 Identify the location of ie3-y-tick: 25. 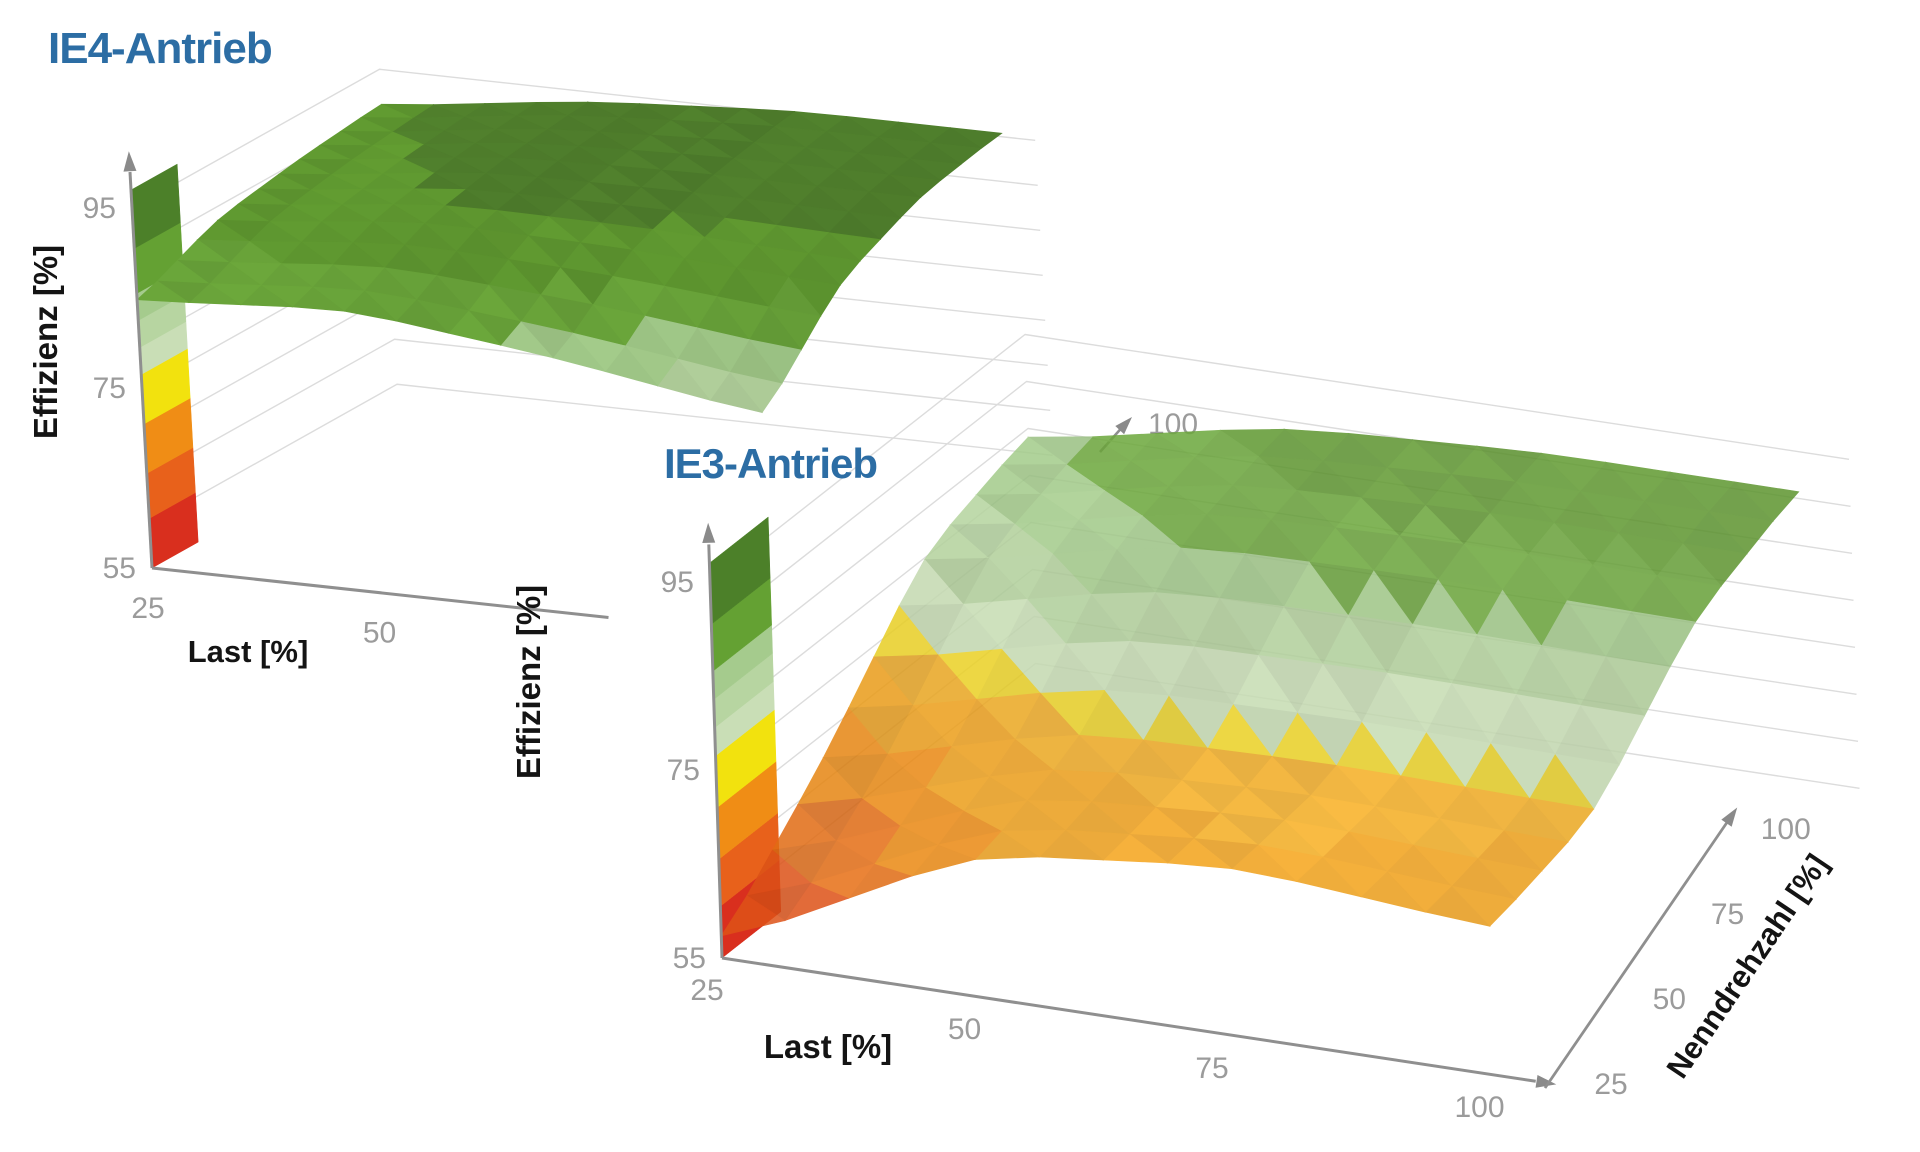
(1610, 1084).